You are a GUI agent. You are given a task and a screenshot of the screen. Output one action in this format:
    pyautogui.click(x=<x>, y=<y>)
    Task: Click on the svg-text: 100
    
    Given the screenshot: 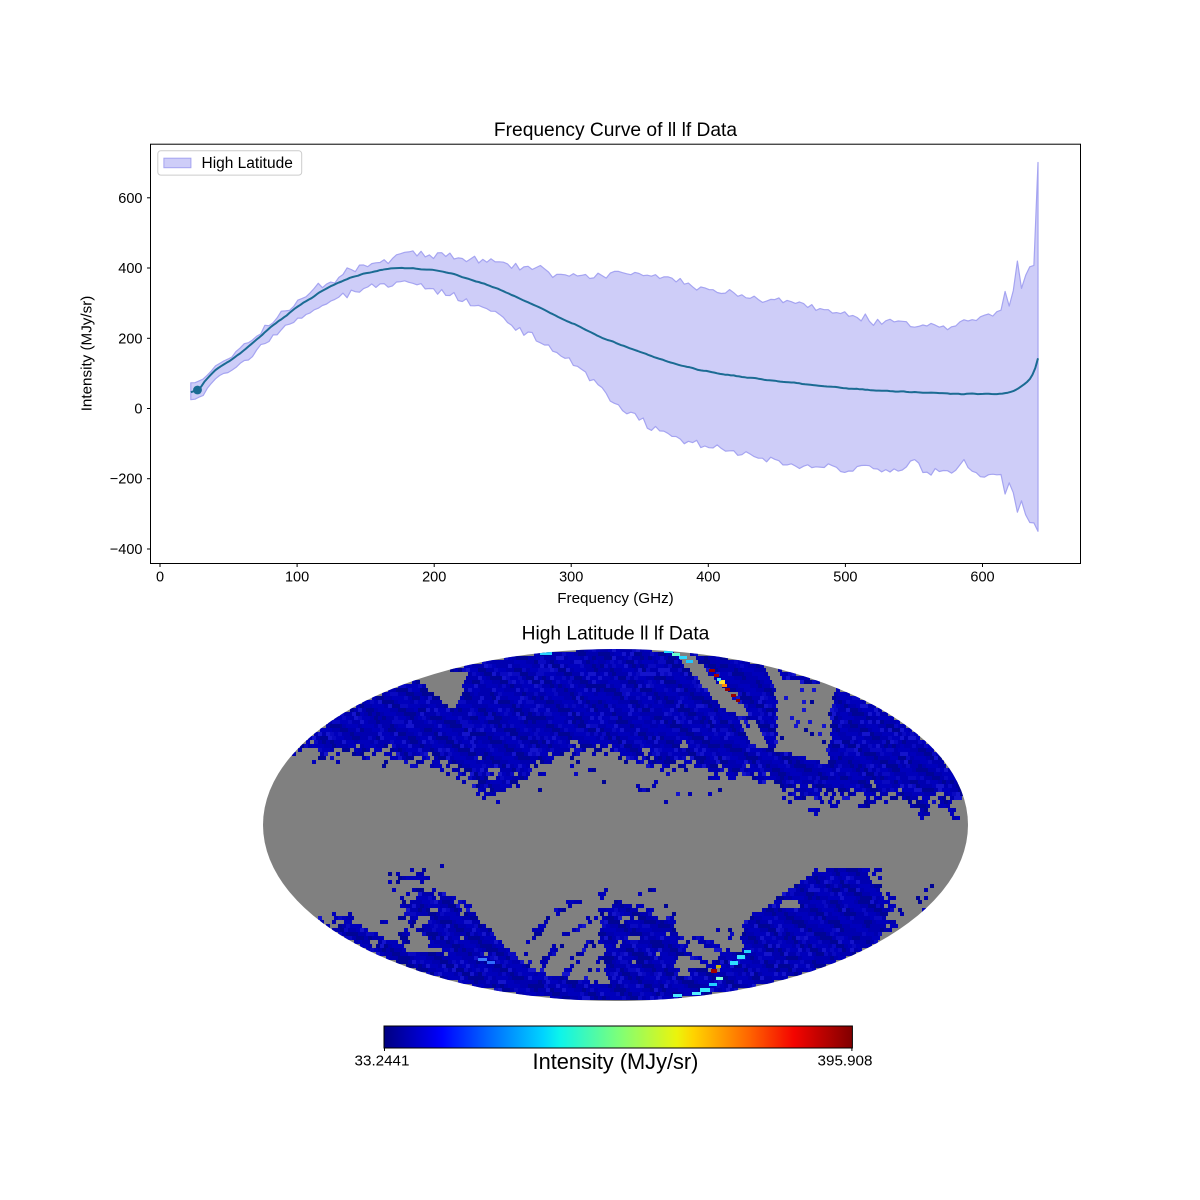 What is the action you would take?
    pyautogui.click(x=297, y=578)
    